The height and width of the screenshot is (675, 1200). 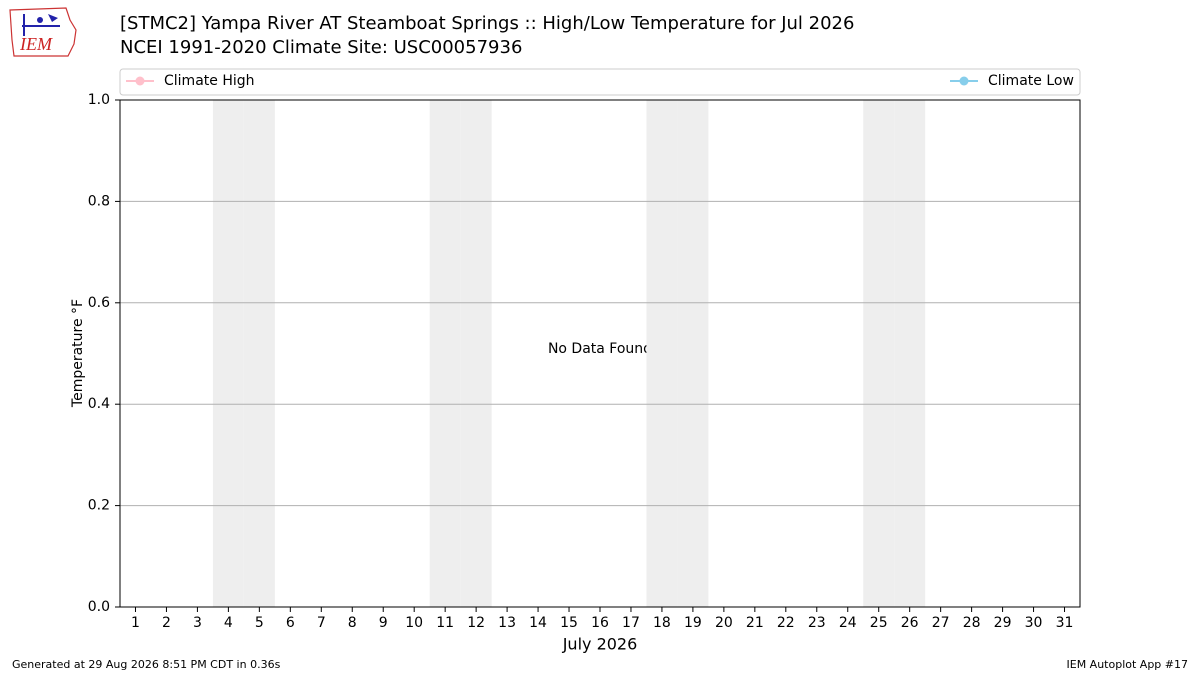 What do you see at coordinates (99, 607) in the screenshot?
I see `y-tick-label: 0.0` at bounding box center [99, 607].